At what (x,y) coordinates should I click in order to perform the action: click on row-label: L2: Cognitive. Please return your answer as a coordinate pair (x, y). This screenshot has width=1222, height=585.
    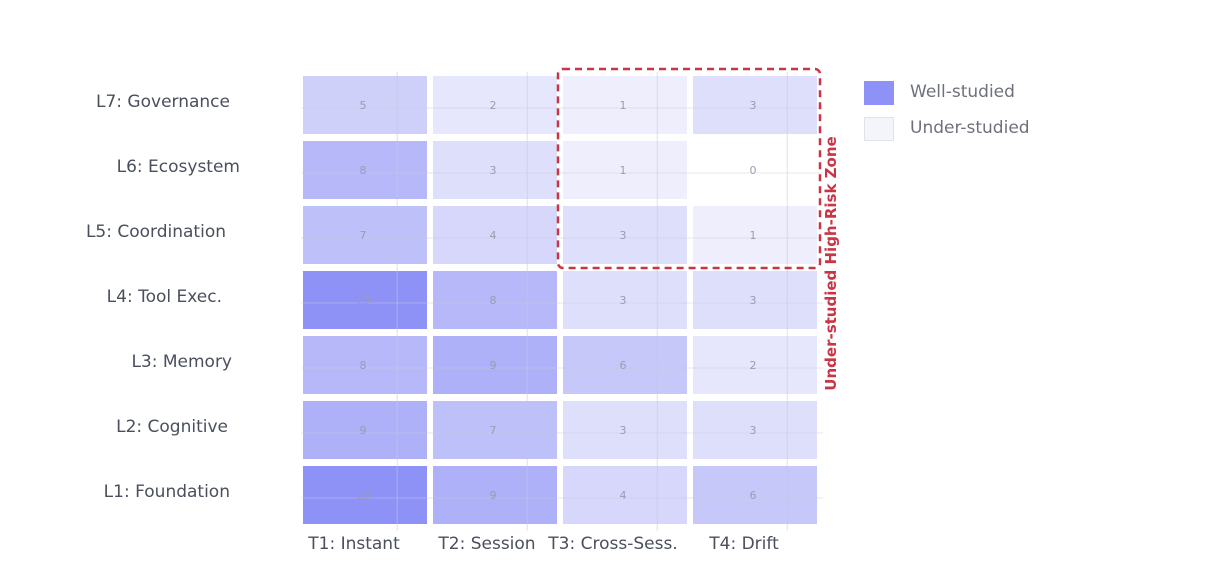
    Looking at the image, I should click on (172, 427).